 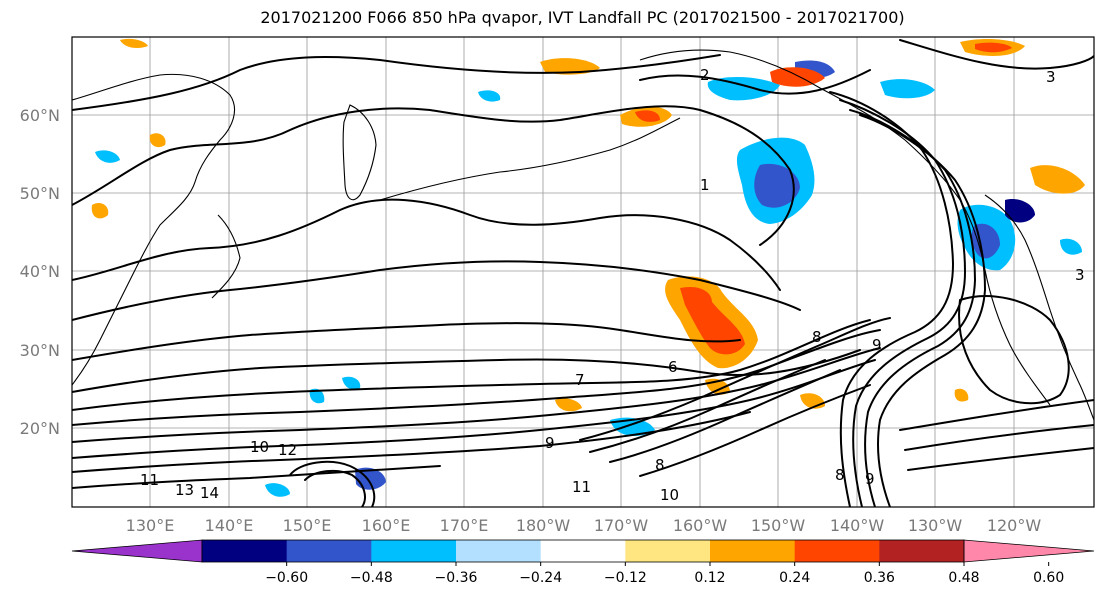 I want to click on lat-tick-label: 30°N, so click(x=40, y=350).